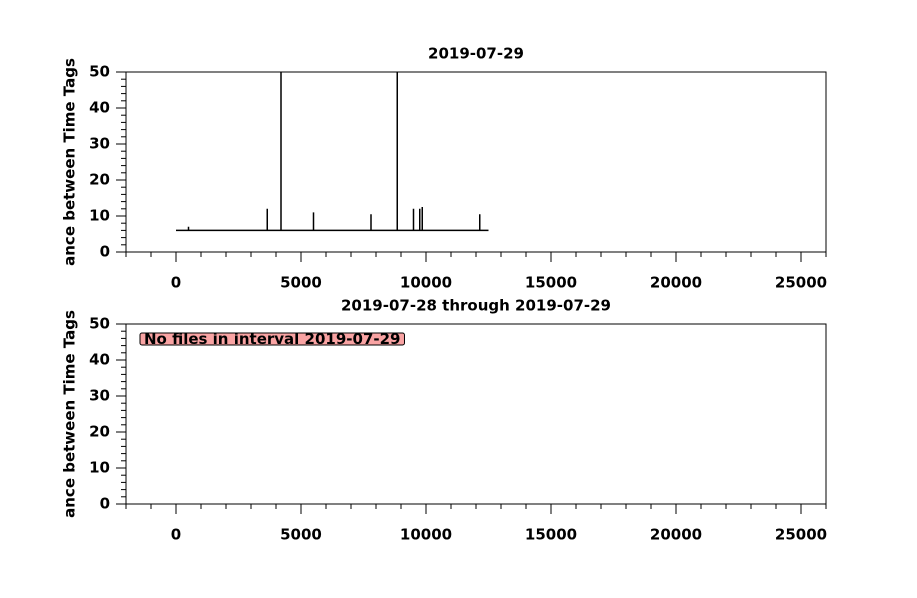 This screenshot has width=917, height=598. What do you see at coordinates (332, 152) in the screenshot?
I see `data-line` at bounding box center [332, 152].